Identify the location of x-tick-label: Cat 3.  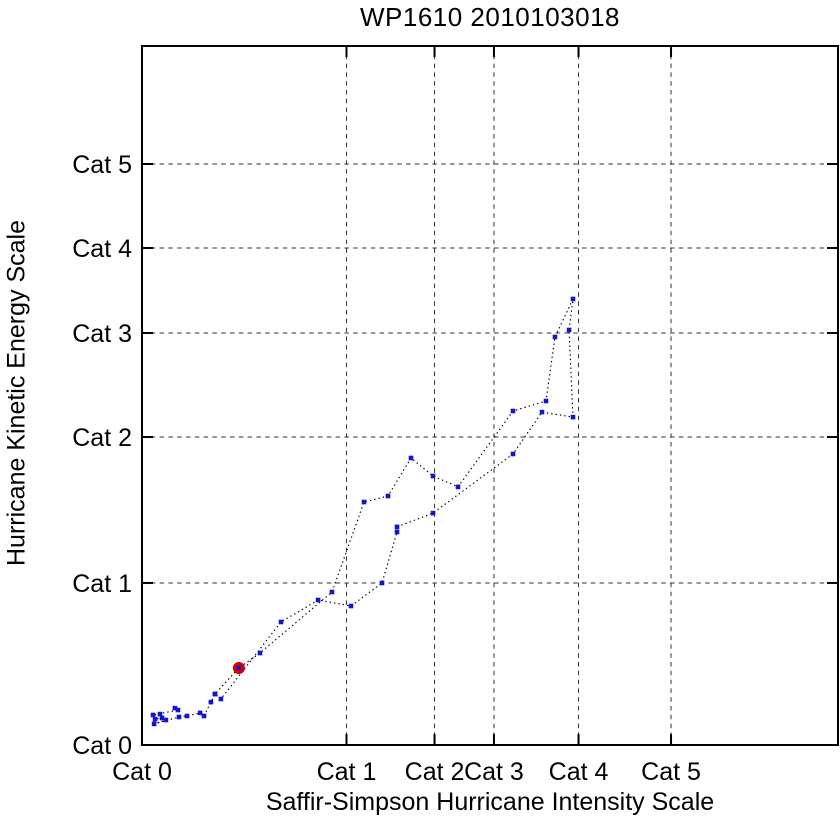
(494, 772).